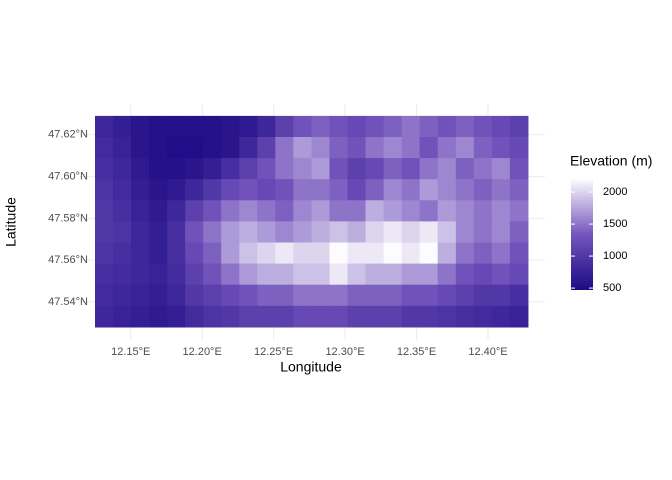  What do you see at coordinates (615, 192) in the screenshot?
I see `legend-label: 2000` at bounding box center [615, 192].